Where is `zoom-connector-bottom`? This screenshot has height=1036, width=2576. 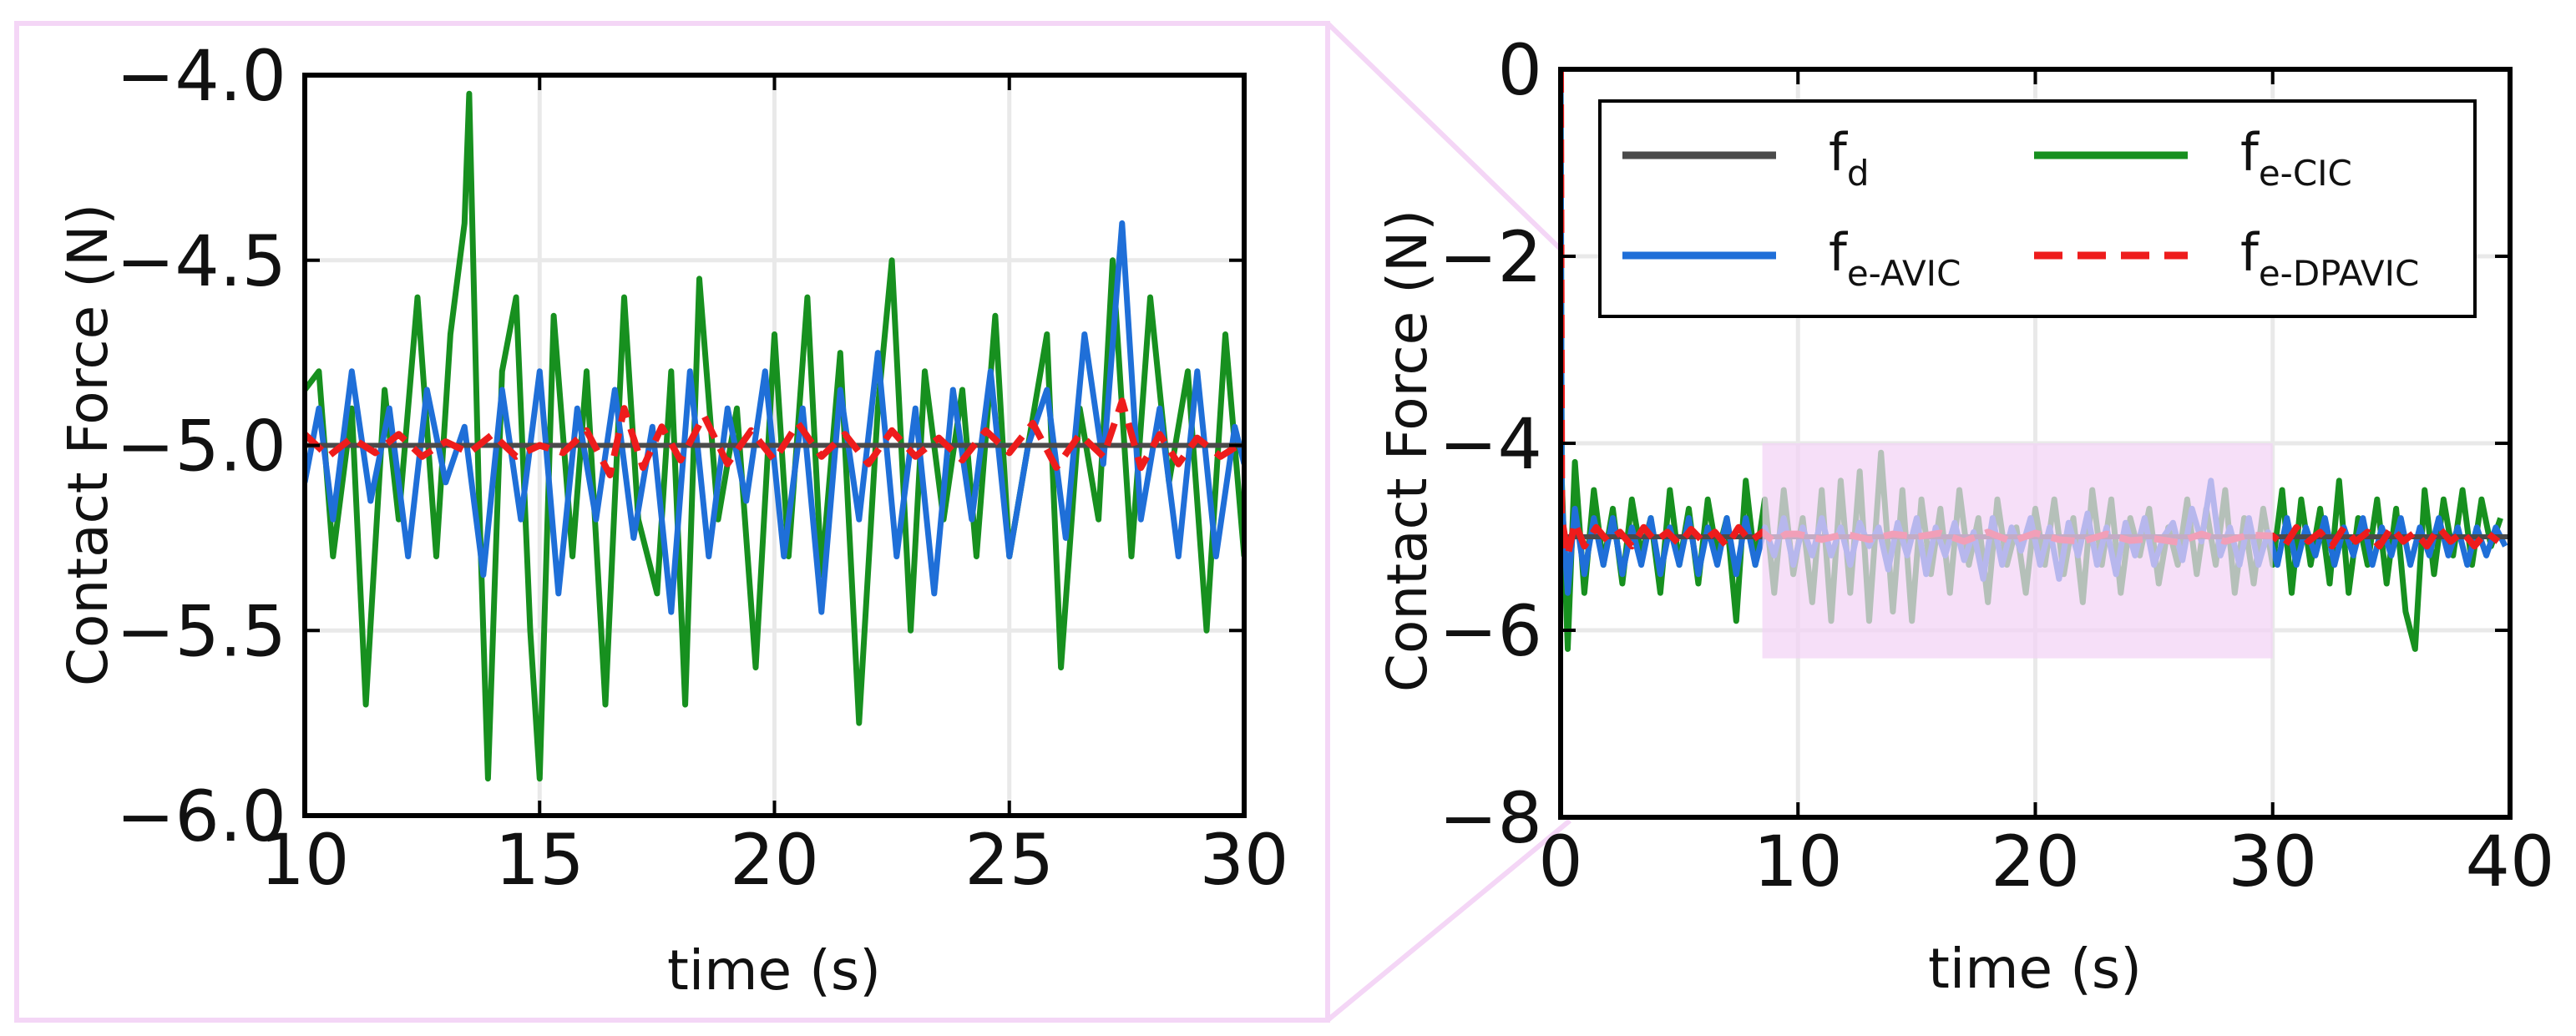
zoom-connector-bottom is located at coordinates (1448, 920).